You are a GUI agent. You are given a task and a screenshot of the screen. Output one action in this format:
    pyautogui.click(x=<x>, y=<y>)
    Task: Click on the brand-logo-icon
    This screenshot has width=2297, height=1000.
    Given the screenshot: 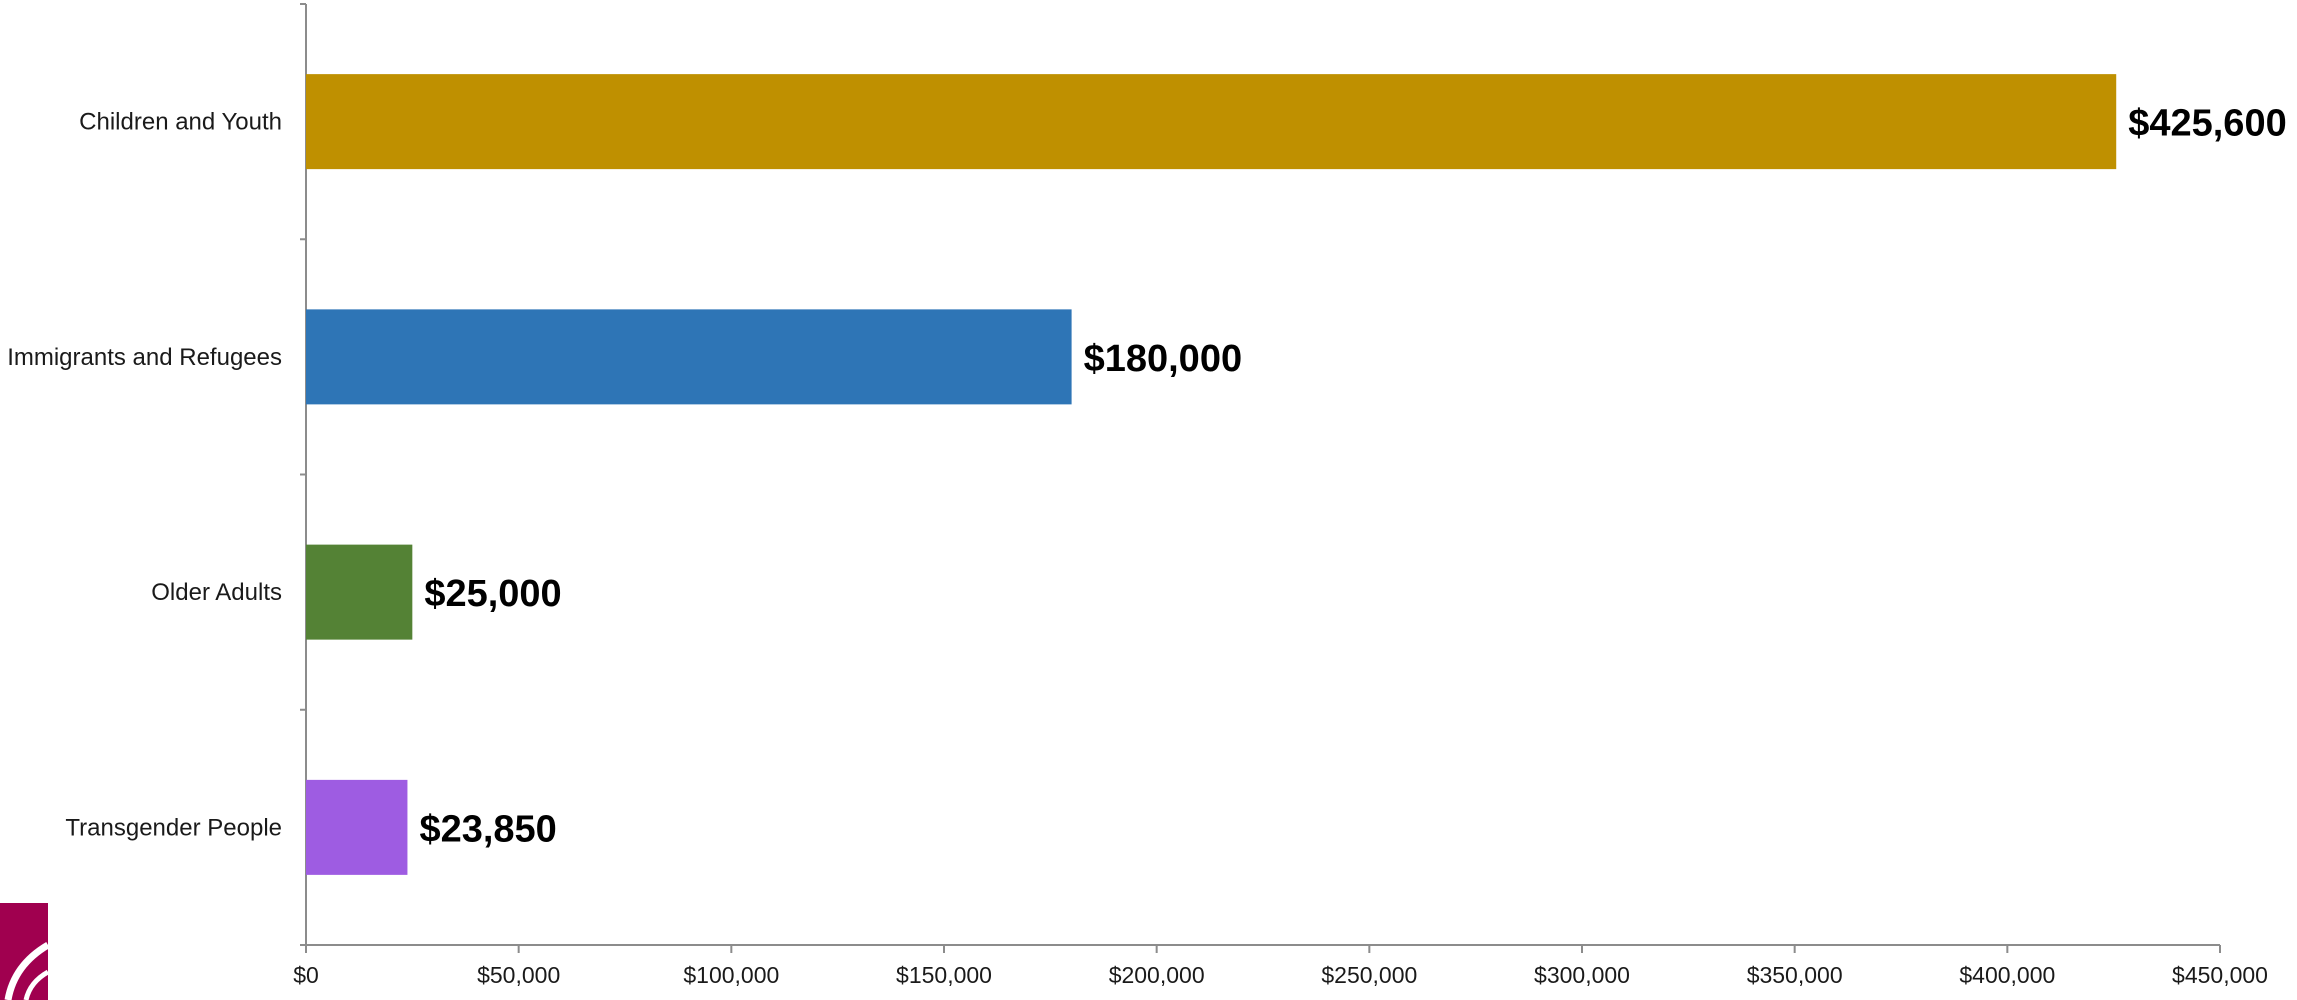 What is the action you would take?
    pyautogui.click(x=25, y=951)
    